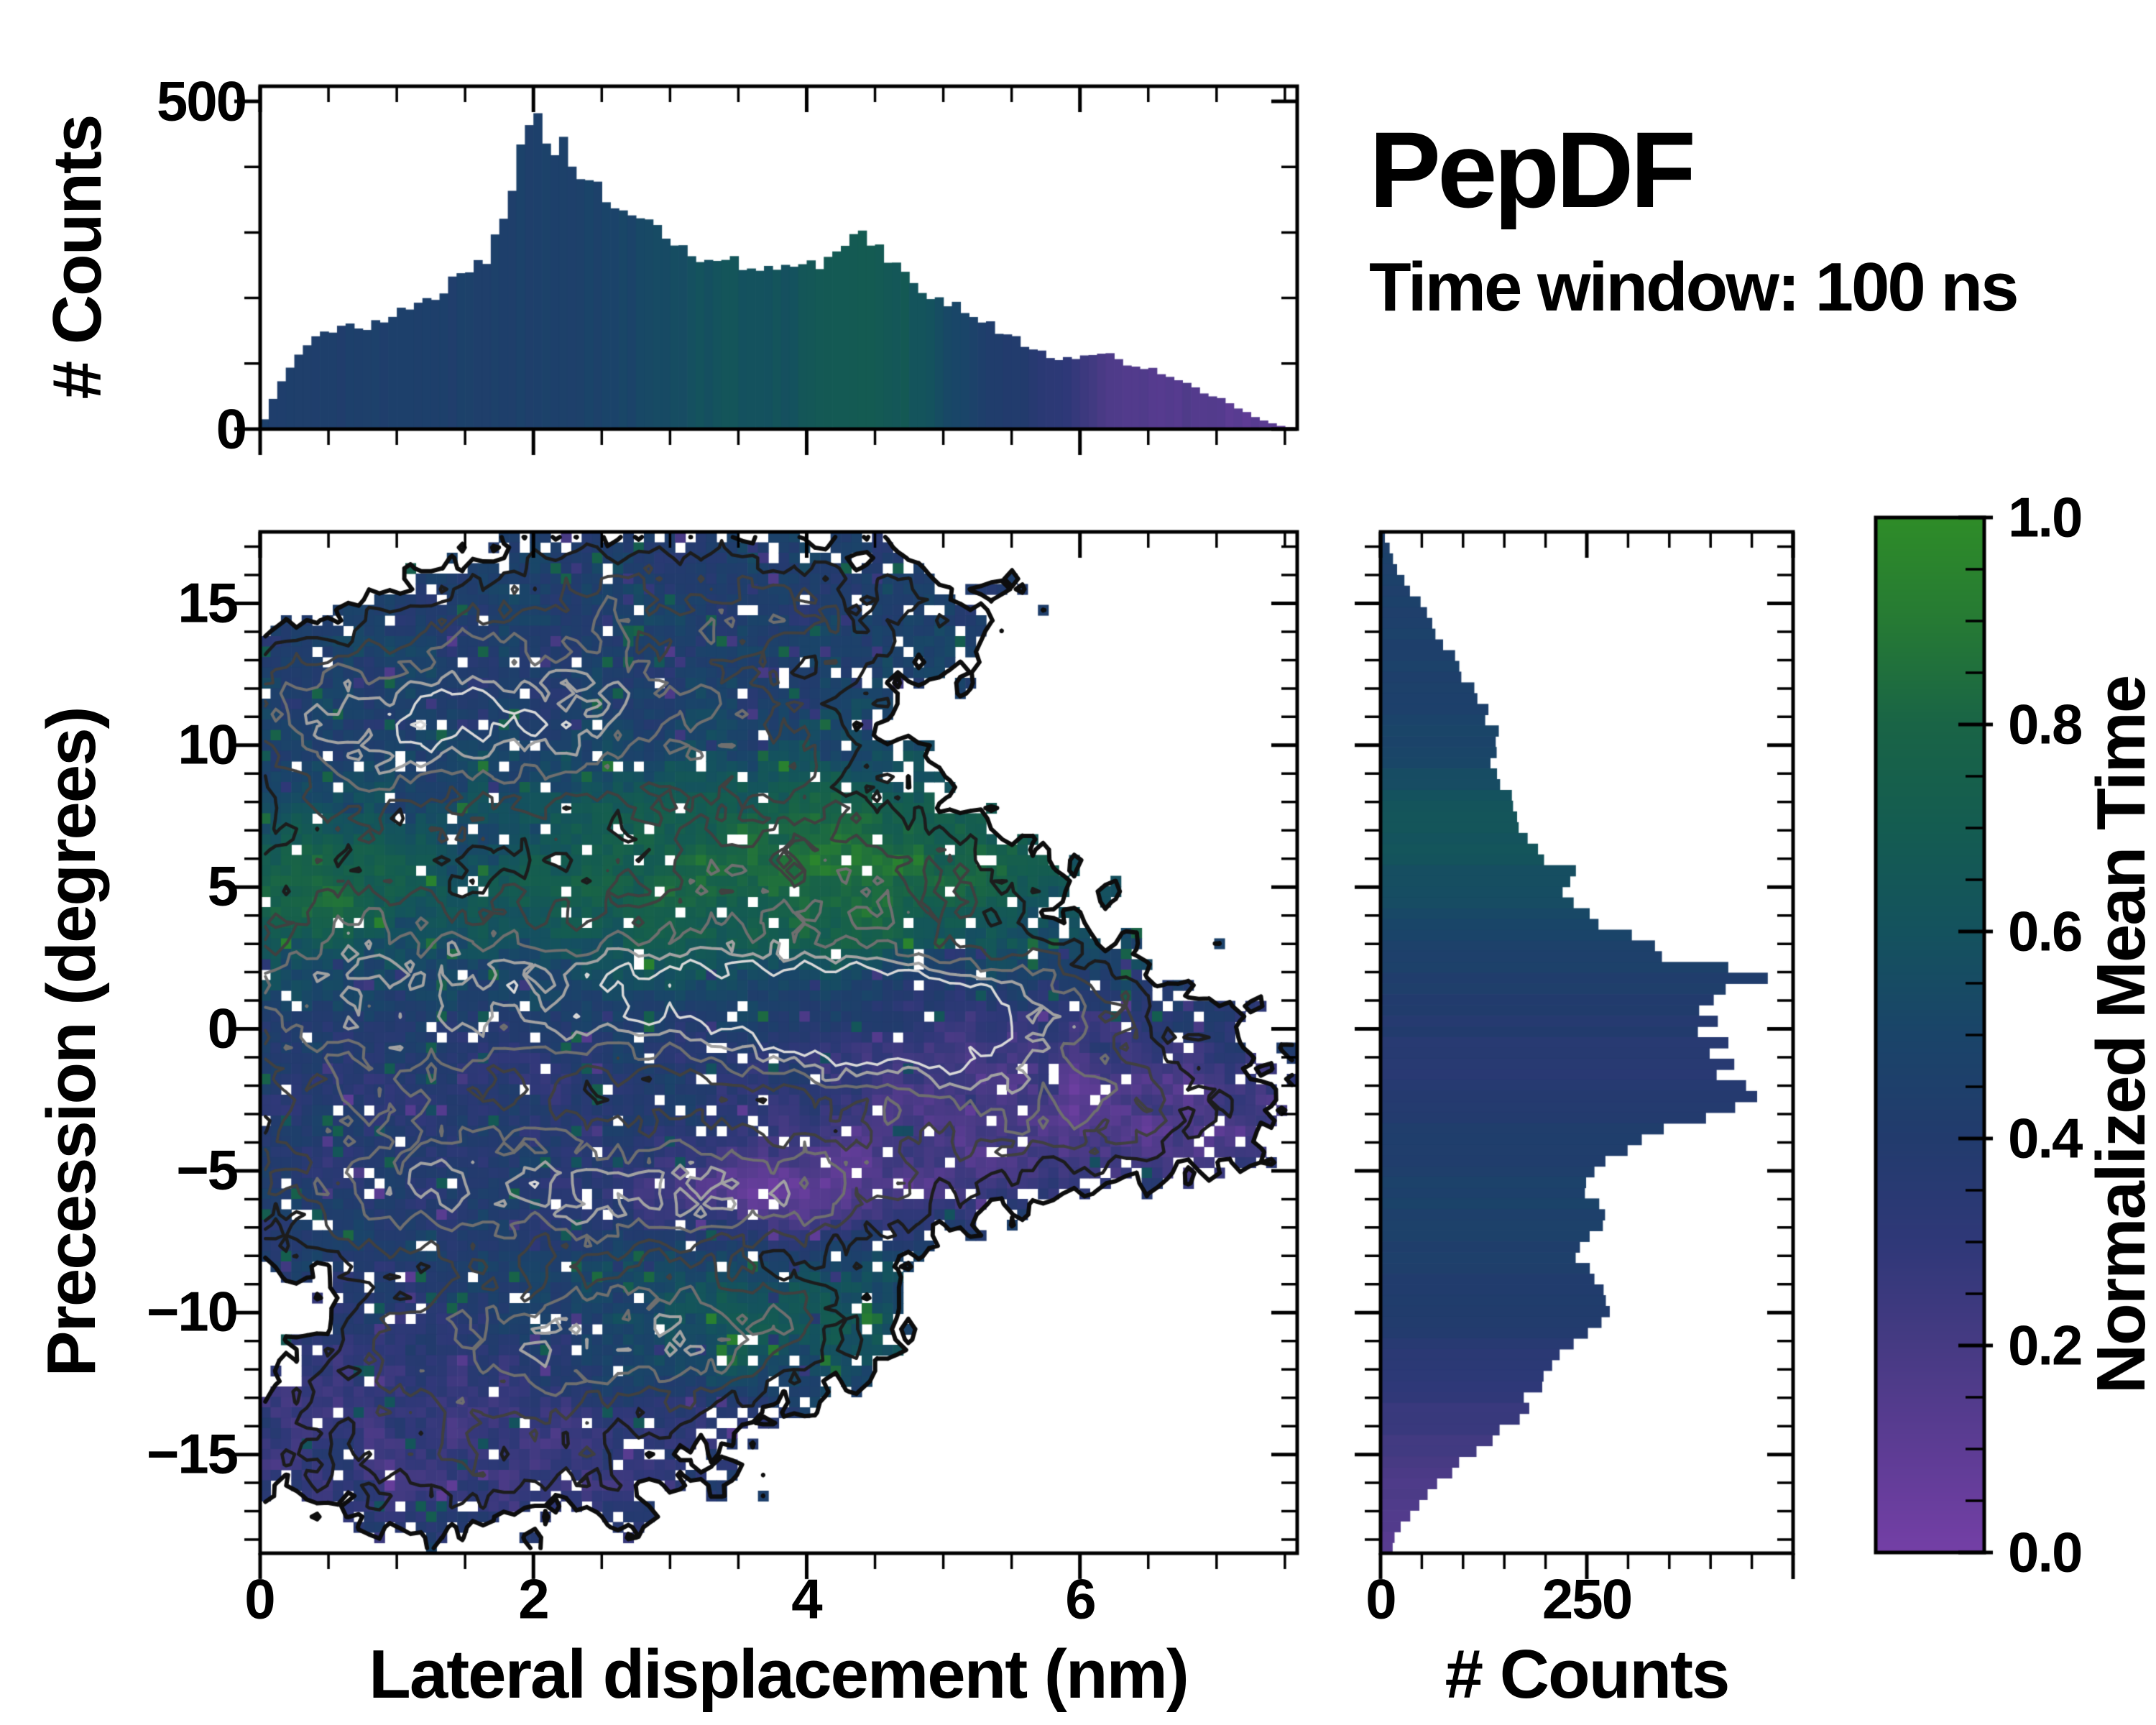 The height and width of the screenshot is (1725, 2156). What do you see at coordinates (2045, 931) in the screenshot?
I see `cbar-tick-0.6: 0.6` at bounding box center [2045, 931].